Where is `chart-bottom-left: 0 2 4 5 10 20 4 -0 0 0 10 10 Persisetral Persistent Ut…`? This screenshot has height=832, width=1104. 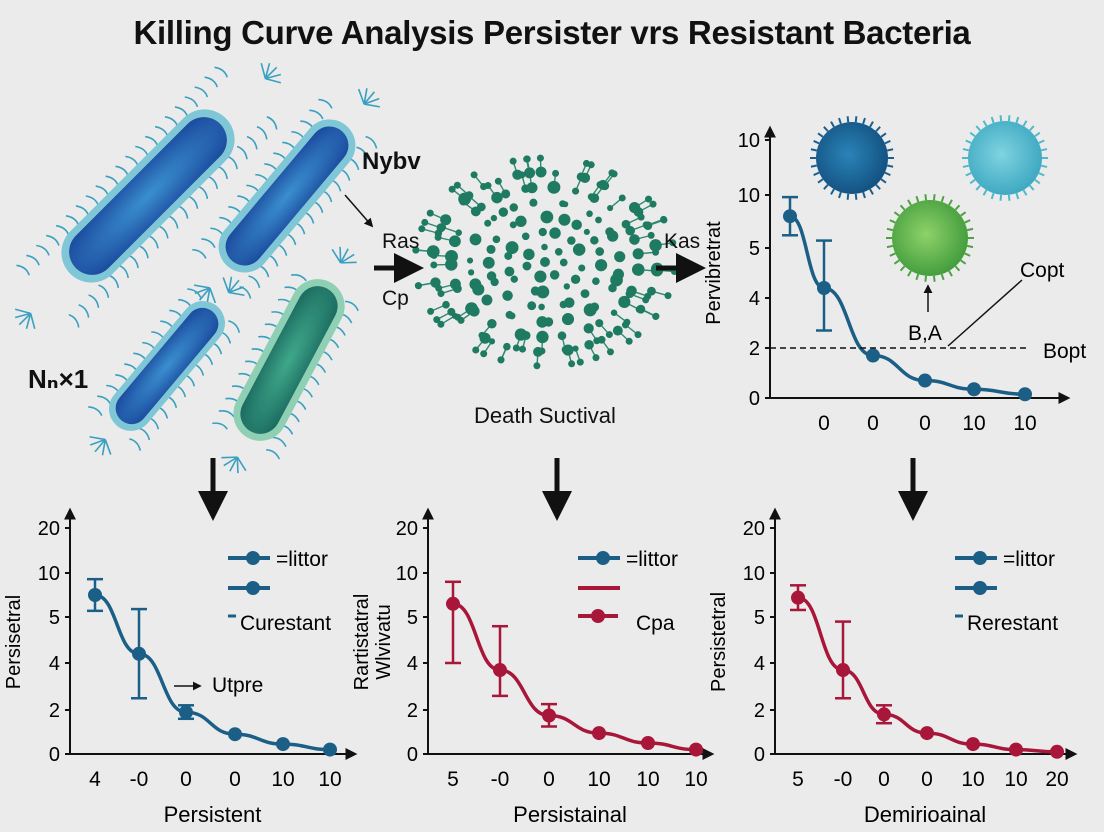 chart-bottom-left: 0 2 4 5 10 20 4 -0 0 0 10 10 Persisetral Persistent Ut… is located at coordinates (180, 667).